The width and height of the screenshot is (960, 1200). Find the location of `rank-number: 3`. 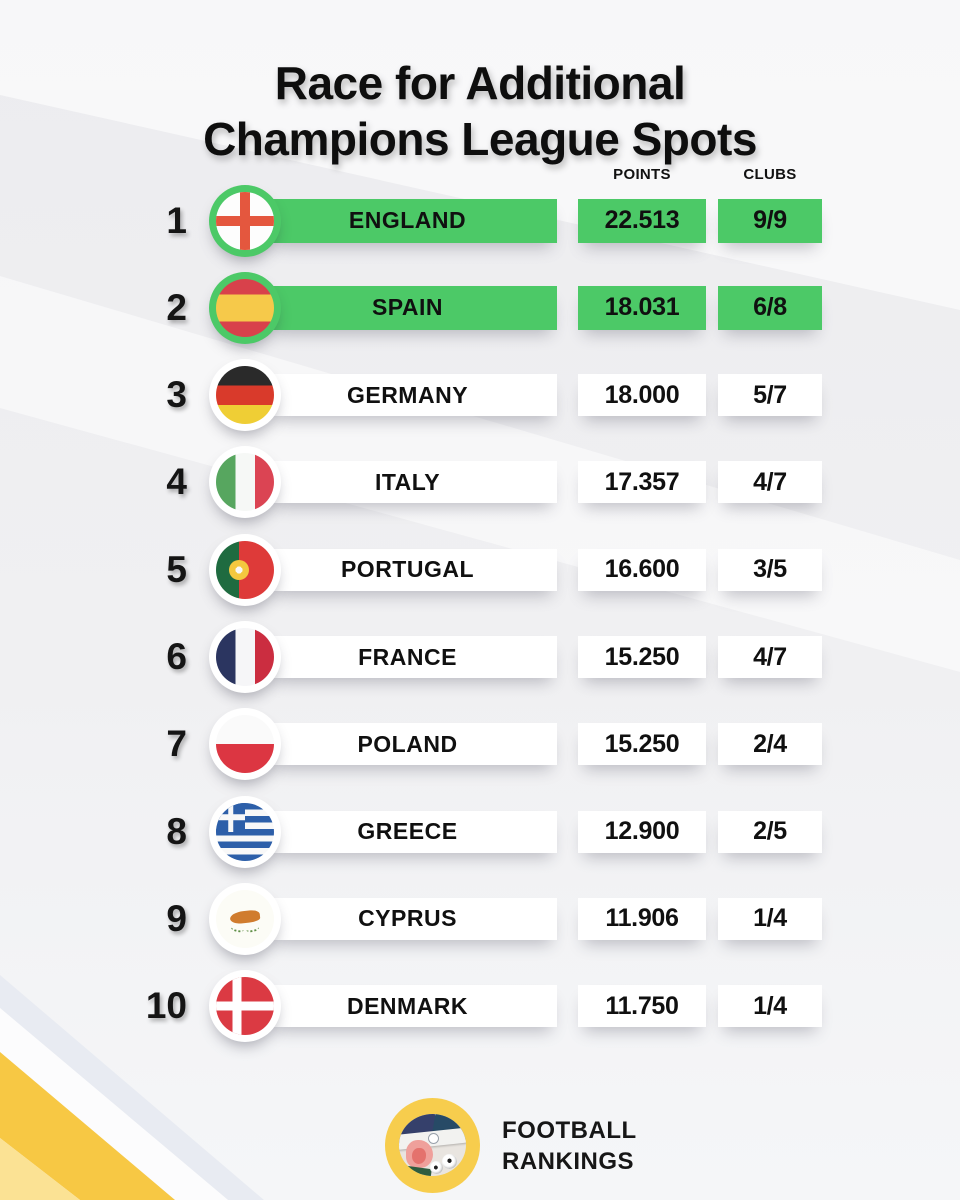

rank-number: 3 is located at coordinates (176, 395).